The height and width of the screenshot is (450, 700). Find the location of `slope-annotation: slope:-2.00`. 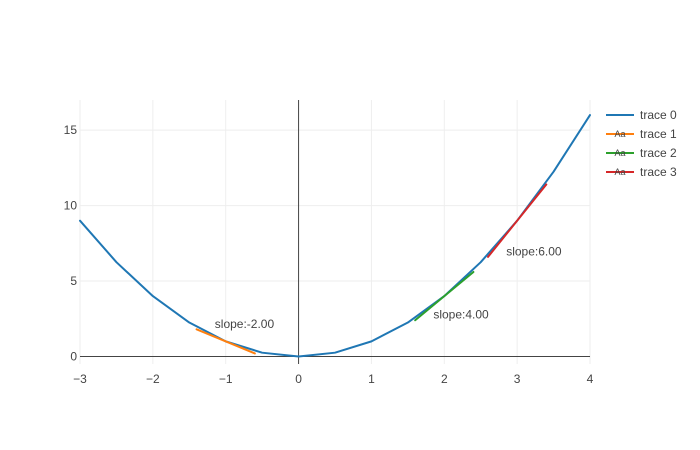

slope-annotation: slope:-2.00 is located at coordinates (245, 324).